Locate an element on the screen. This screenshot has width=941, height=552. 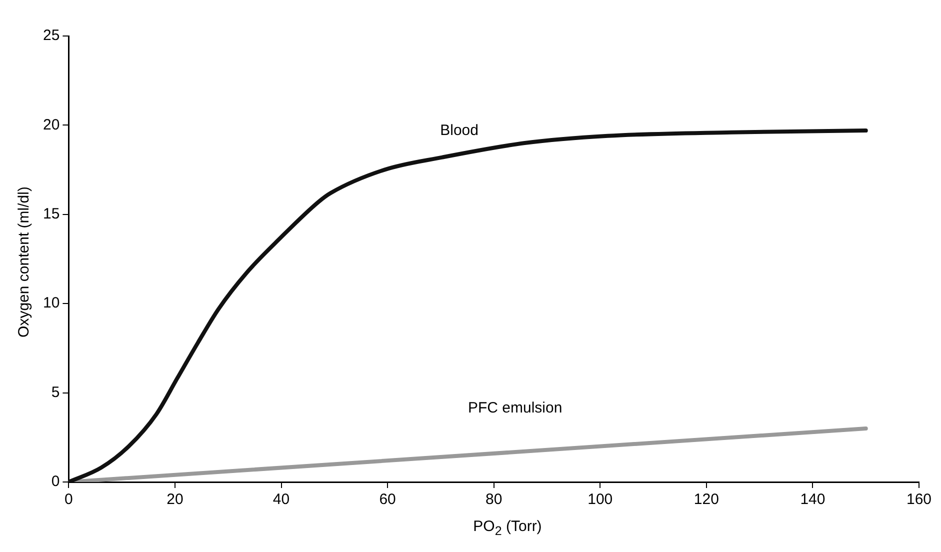
x-tick-label: 20 is located at coordinates (175, 499).